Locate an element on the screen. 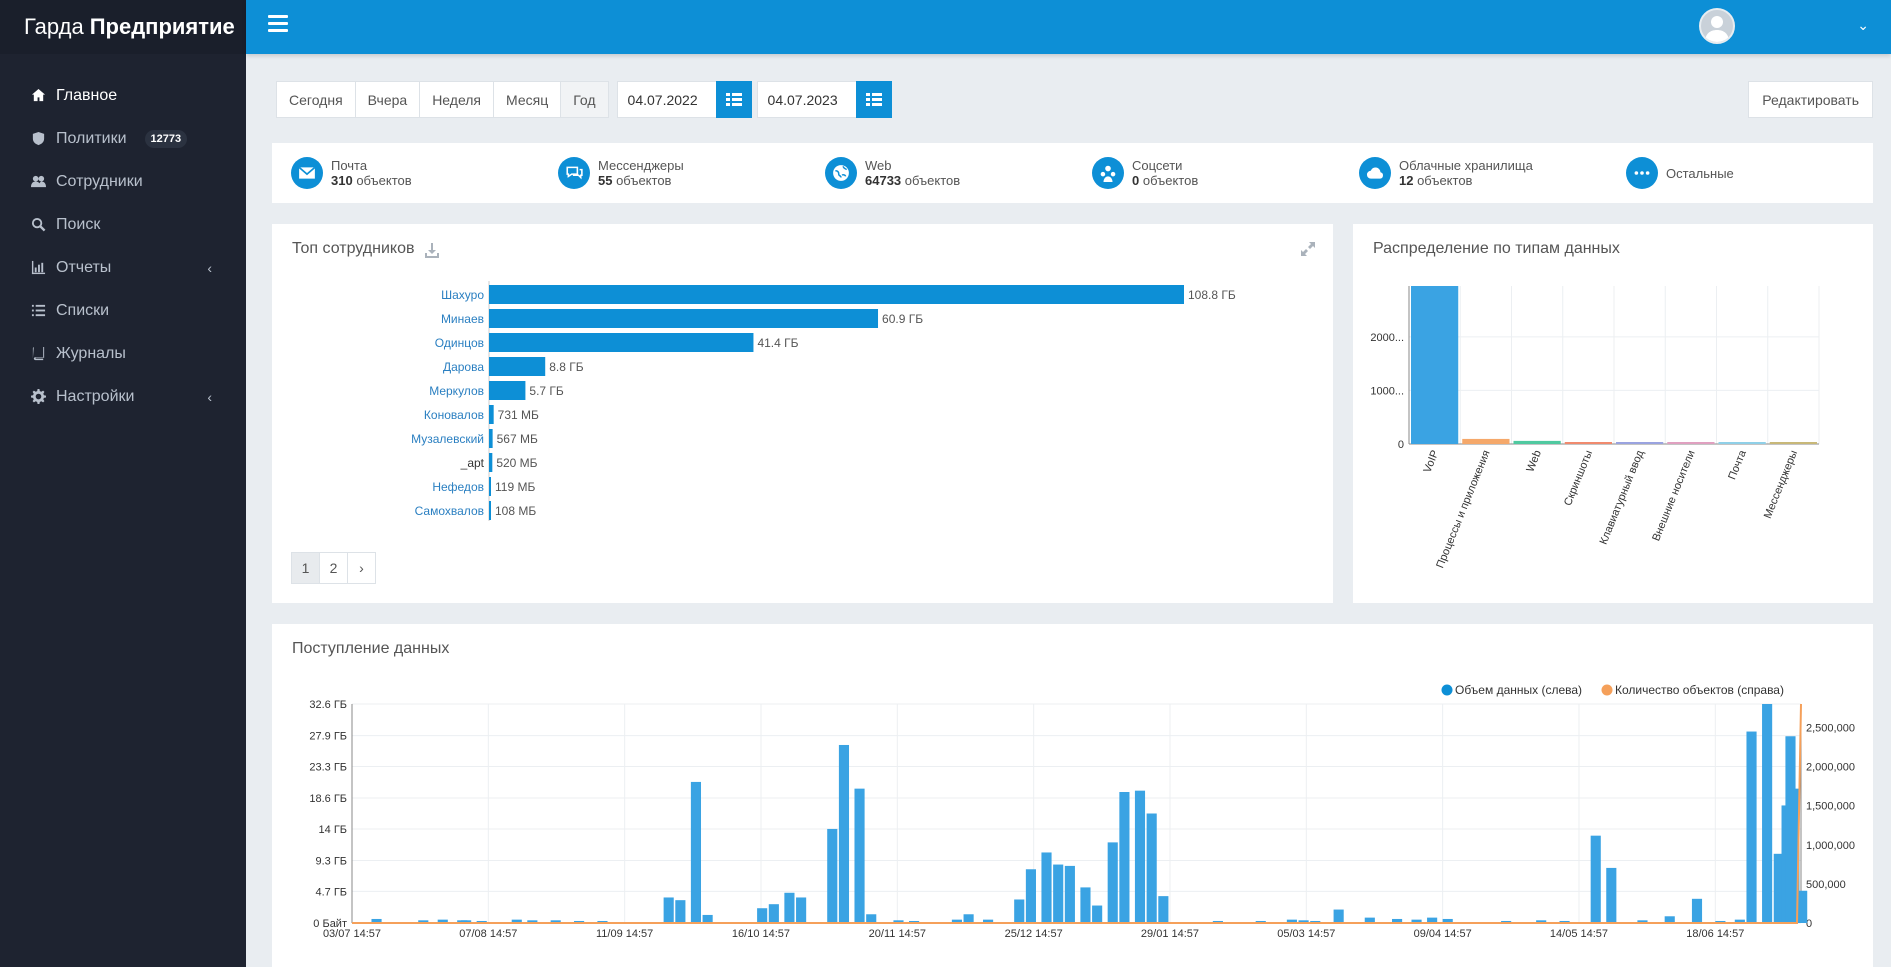 The height and width of the screenshot is (967, 1891). employee-value-label: 108 МБ is located at coordinates (515, 511).